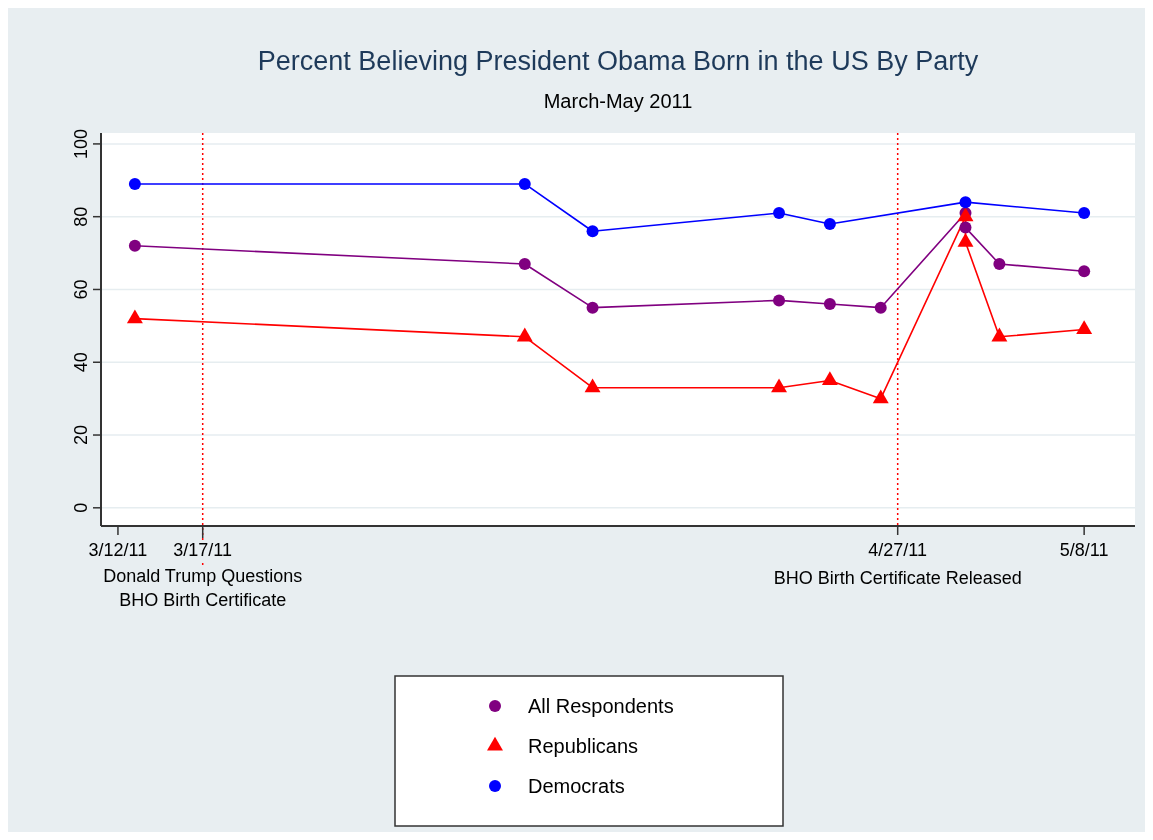 Image resolution: width=1153 pixels, height=840 pixels. Describe the element at coordinates (81, 507) in the screenshot. I see `y-tick-label: 0` at that location.